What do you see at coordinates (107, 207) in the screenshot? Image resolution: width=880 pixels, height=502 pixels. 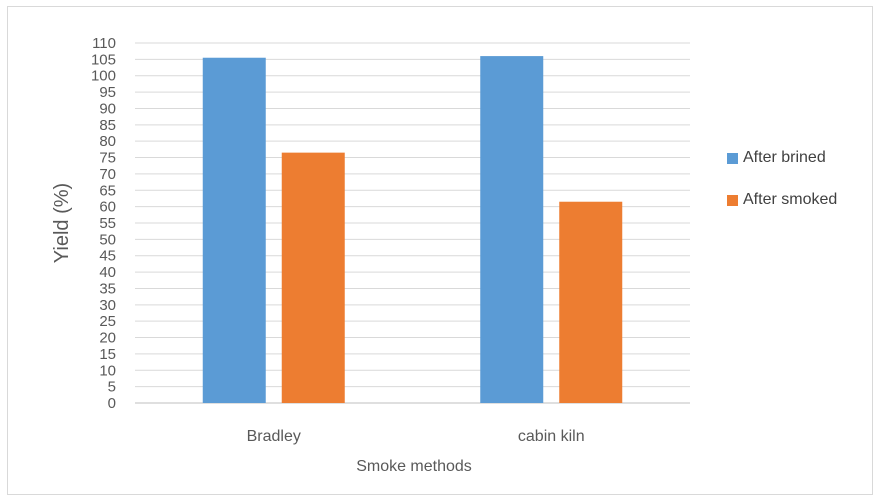 I see `y-tick-label: 60` at bounding box center [107, 207].